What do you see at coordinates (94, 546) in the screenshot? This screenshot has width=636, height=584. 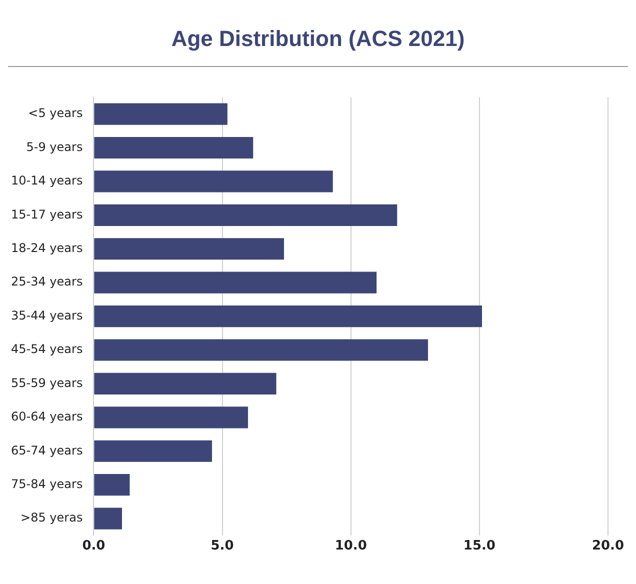 I see `x-tick-label: 0.0` at bounding box center [94, 546].